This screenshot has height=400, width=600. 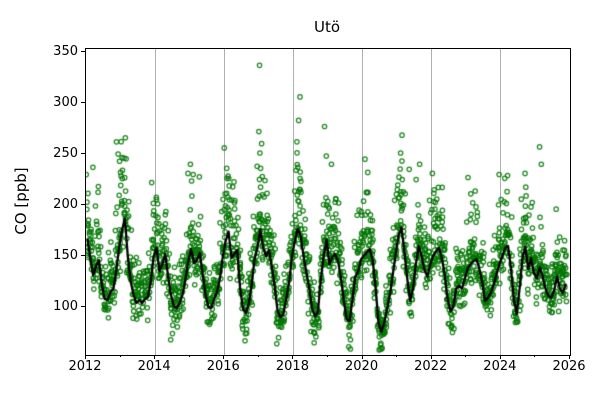 What do you see at coordinates (65, 102) in the screenshot?
I see `y-tick-label: 300` at bounding box center [65, 102].